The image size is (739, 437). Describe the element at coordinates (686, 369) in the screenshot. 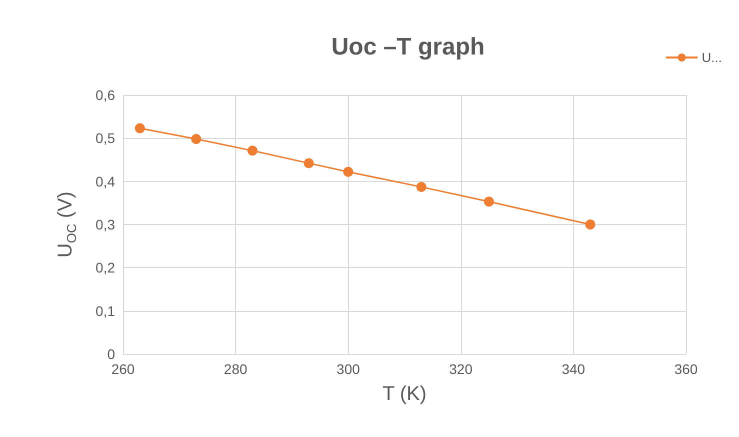

I see `x-tick-label: 360` at that location.